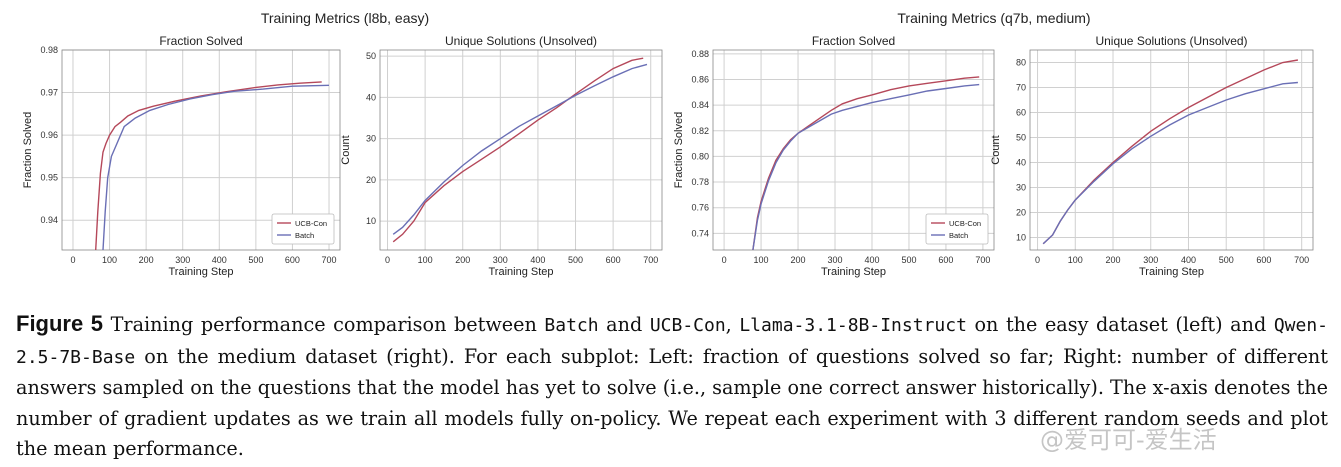  What do you see at coordinates (700, 79) in the screenshot?
I see `y-tick-label: 0.86` at bounding box center [700, 79].